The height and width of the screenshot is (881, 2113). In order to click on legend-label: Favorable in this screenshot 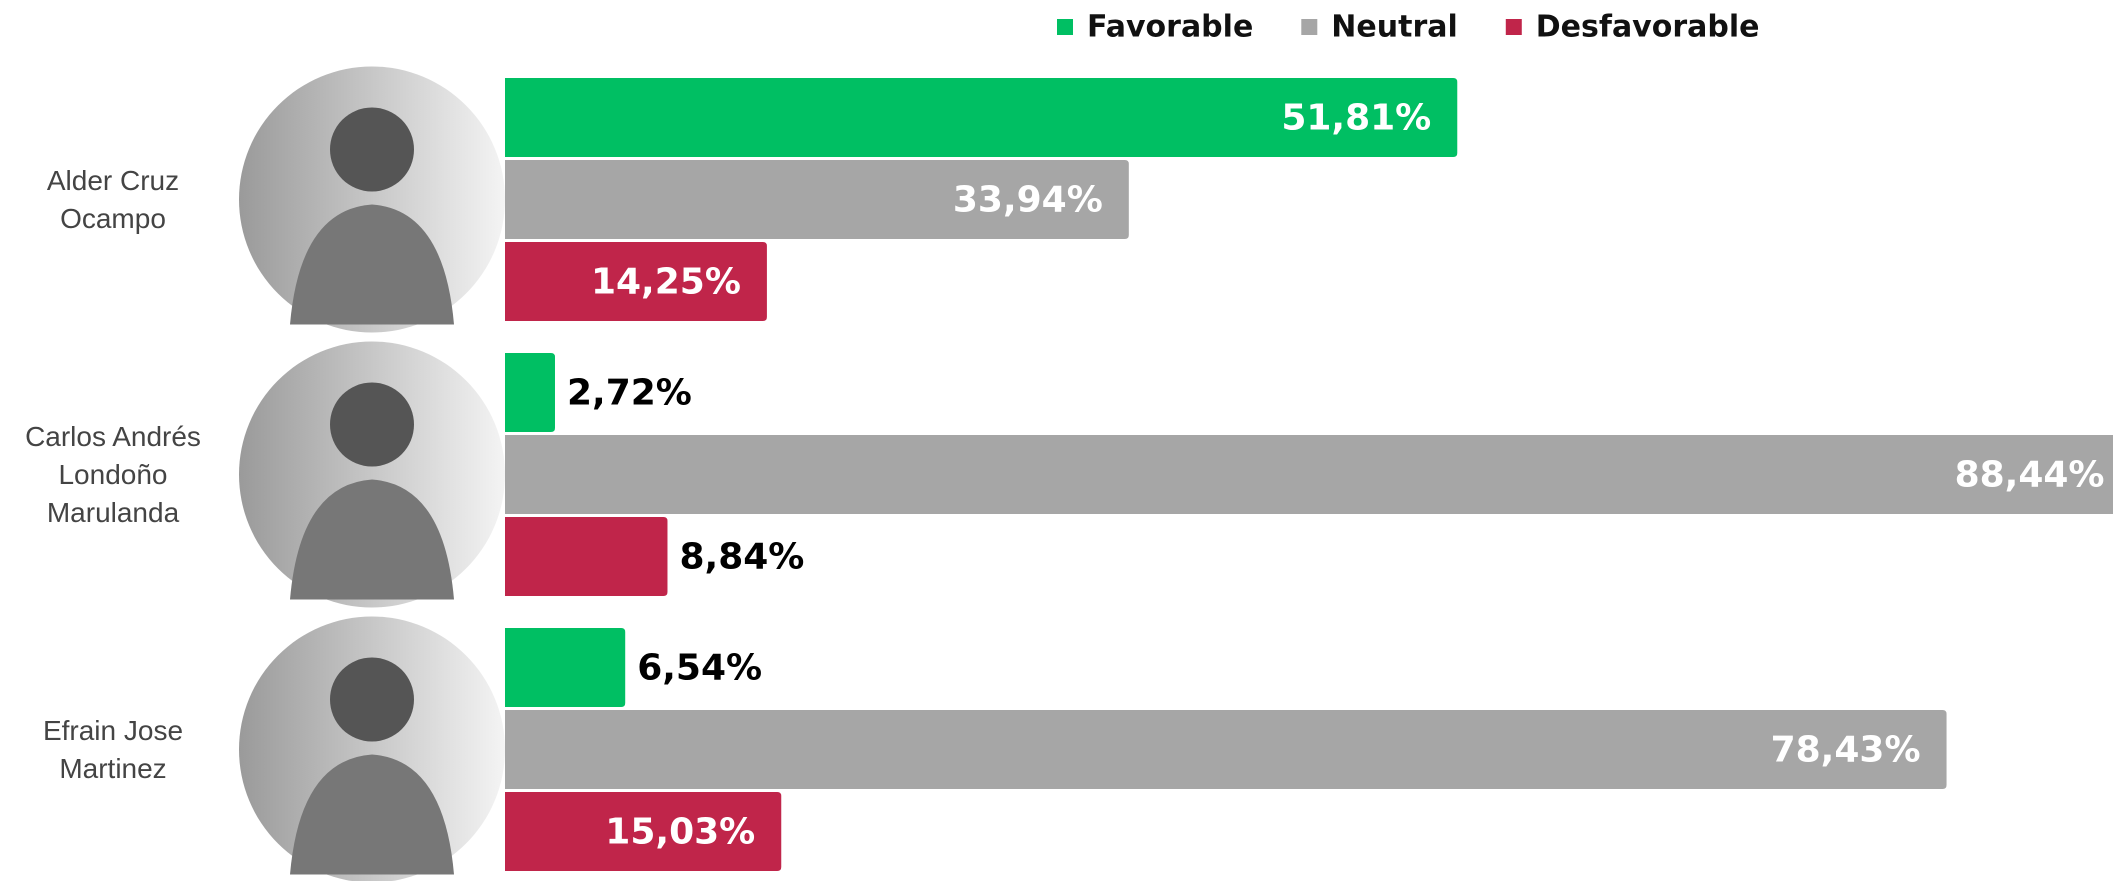, I will do `click(1170, 27)`.